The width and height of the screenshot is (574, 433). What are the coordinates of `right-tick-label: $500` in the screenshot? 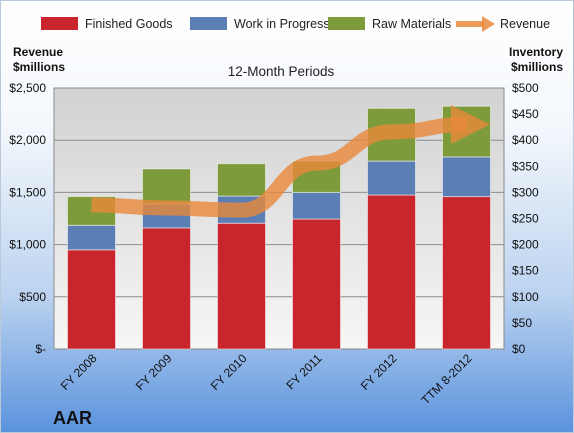 It's located at (525, 88).